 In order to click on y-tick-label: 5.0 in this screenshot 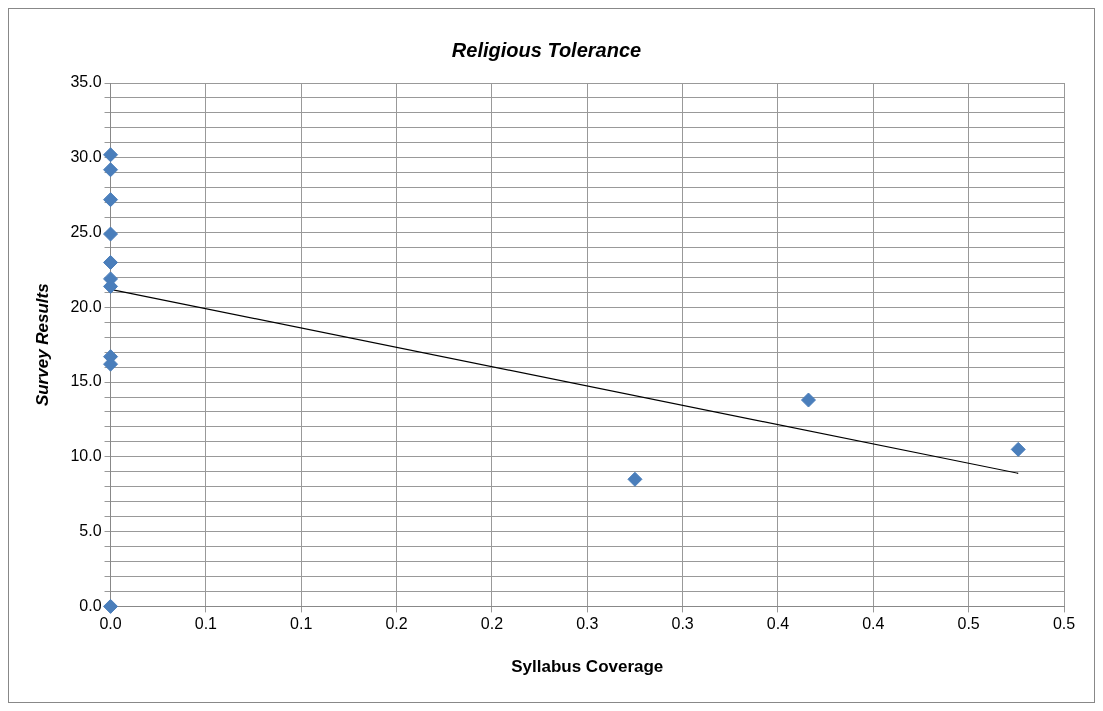, I will do `click(90, 531)`.